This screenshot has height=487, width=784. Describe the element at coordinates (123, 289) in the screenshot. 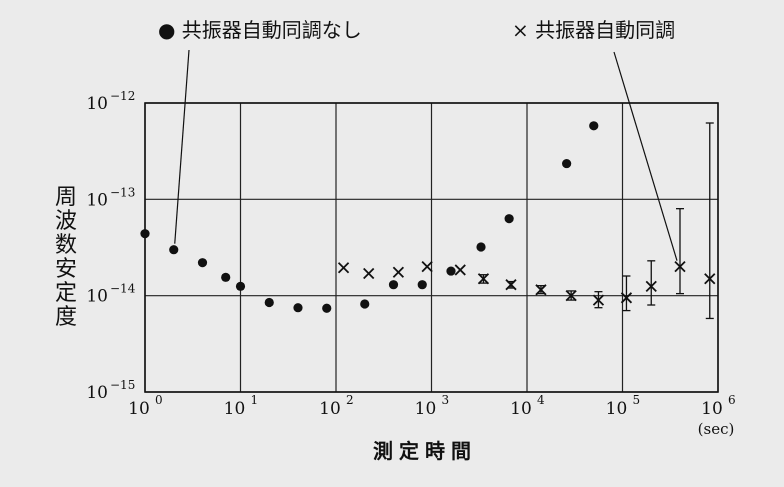

I see `y-tick-exponent: −14` at that location.